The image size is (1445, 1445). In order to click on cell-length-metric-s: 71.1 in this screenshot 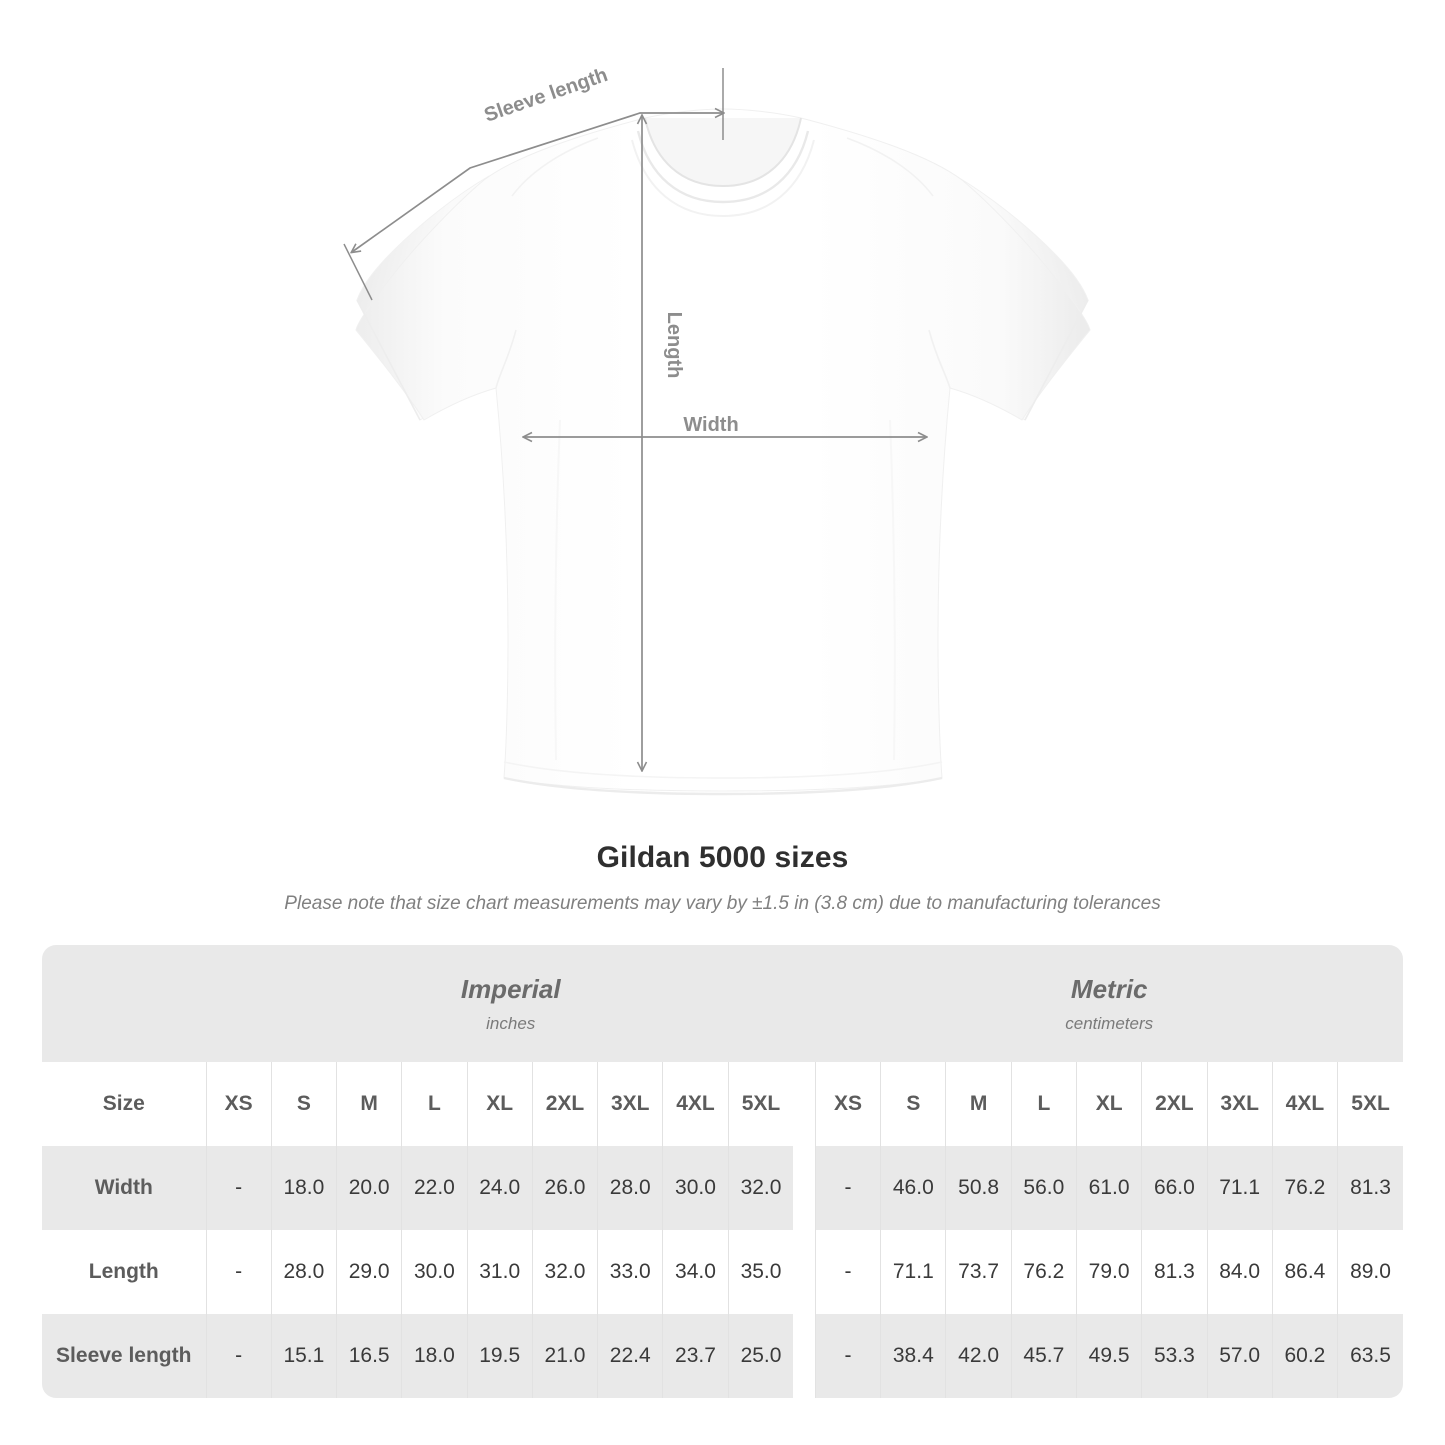, I will do `click(913, 1272)`.